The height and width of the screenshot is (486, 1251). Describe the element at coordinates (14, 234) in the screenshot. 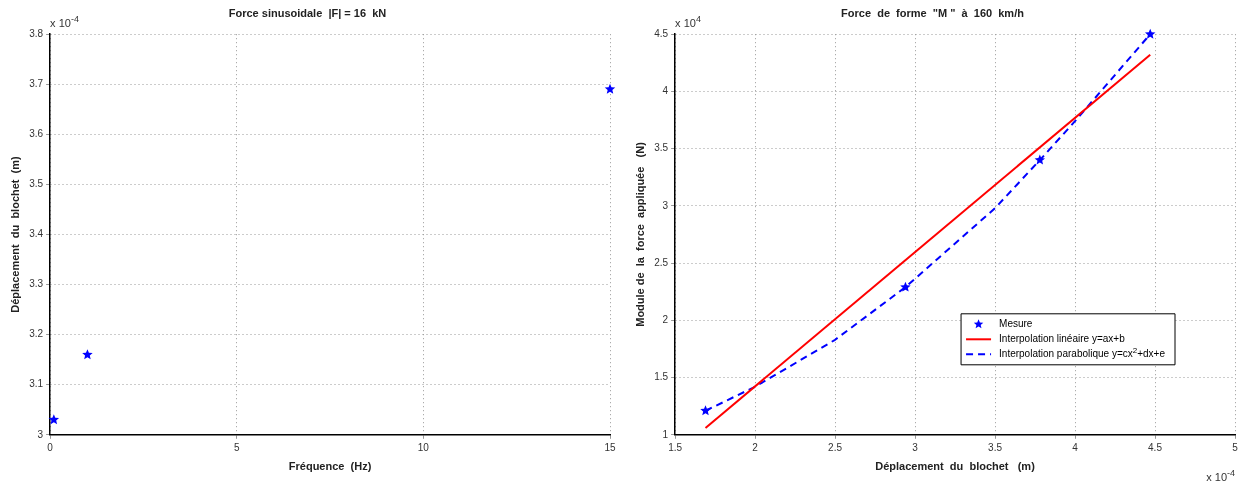

I see `y-axis-title: Déplacement du blochet (m)` at that location.